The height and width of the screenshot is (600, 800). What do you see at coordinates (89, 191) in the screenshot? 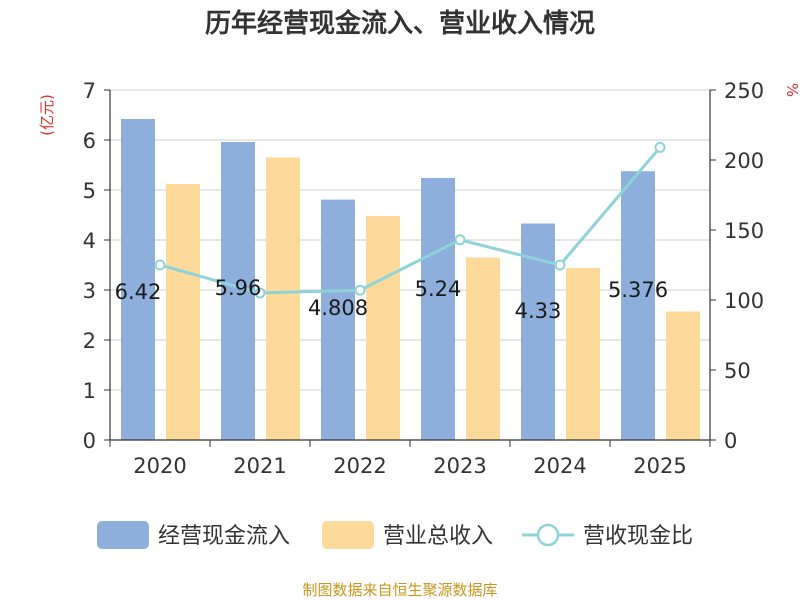
I see `y-left-tick-label: 5` at bounding box center [89, 191].